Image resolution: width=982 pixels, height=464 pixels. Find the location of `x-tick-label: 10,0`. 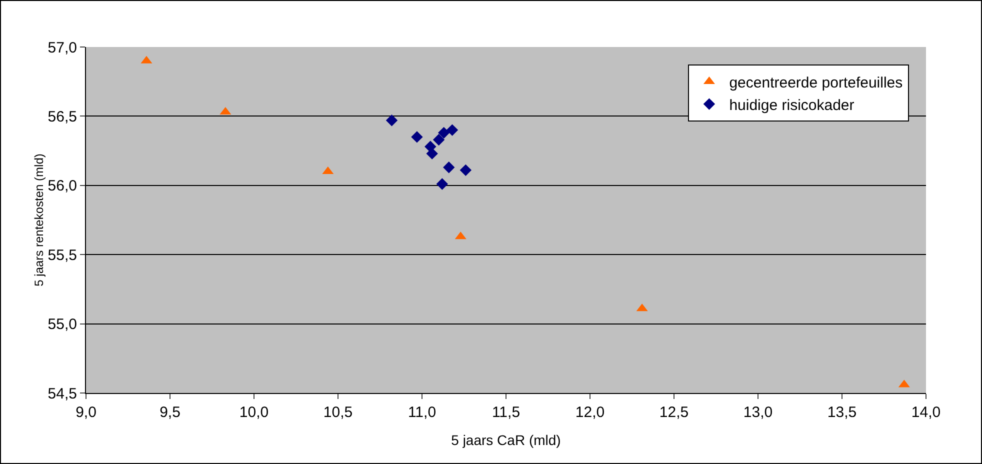

x-tick-label: 10,0 is located at coordinates (254, 412).